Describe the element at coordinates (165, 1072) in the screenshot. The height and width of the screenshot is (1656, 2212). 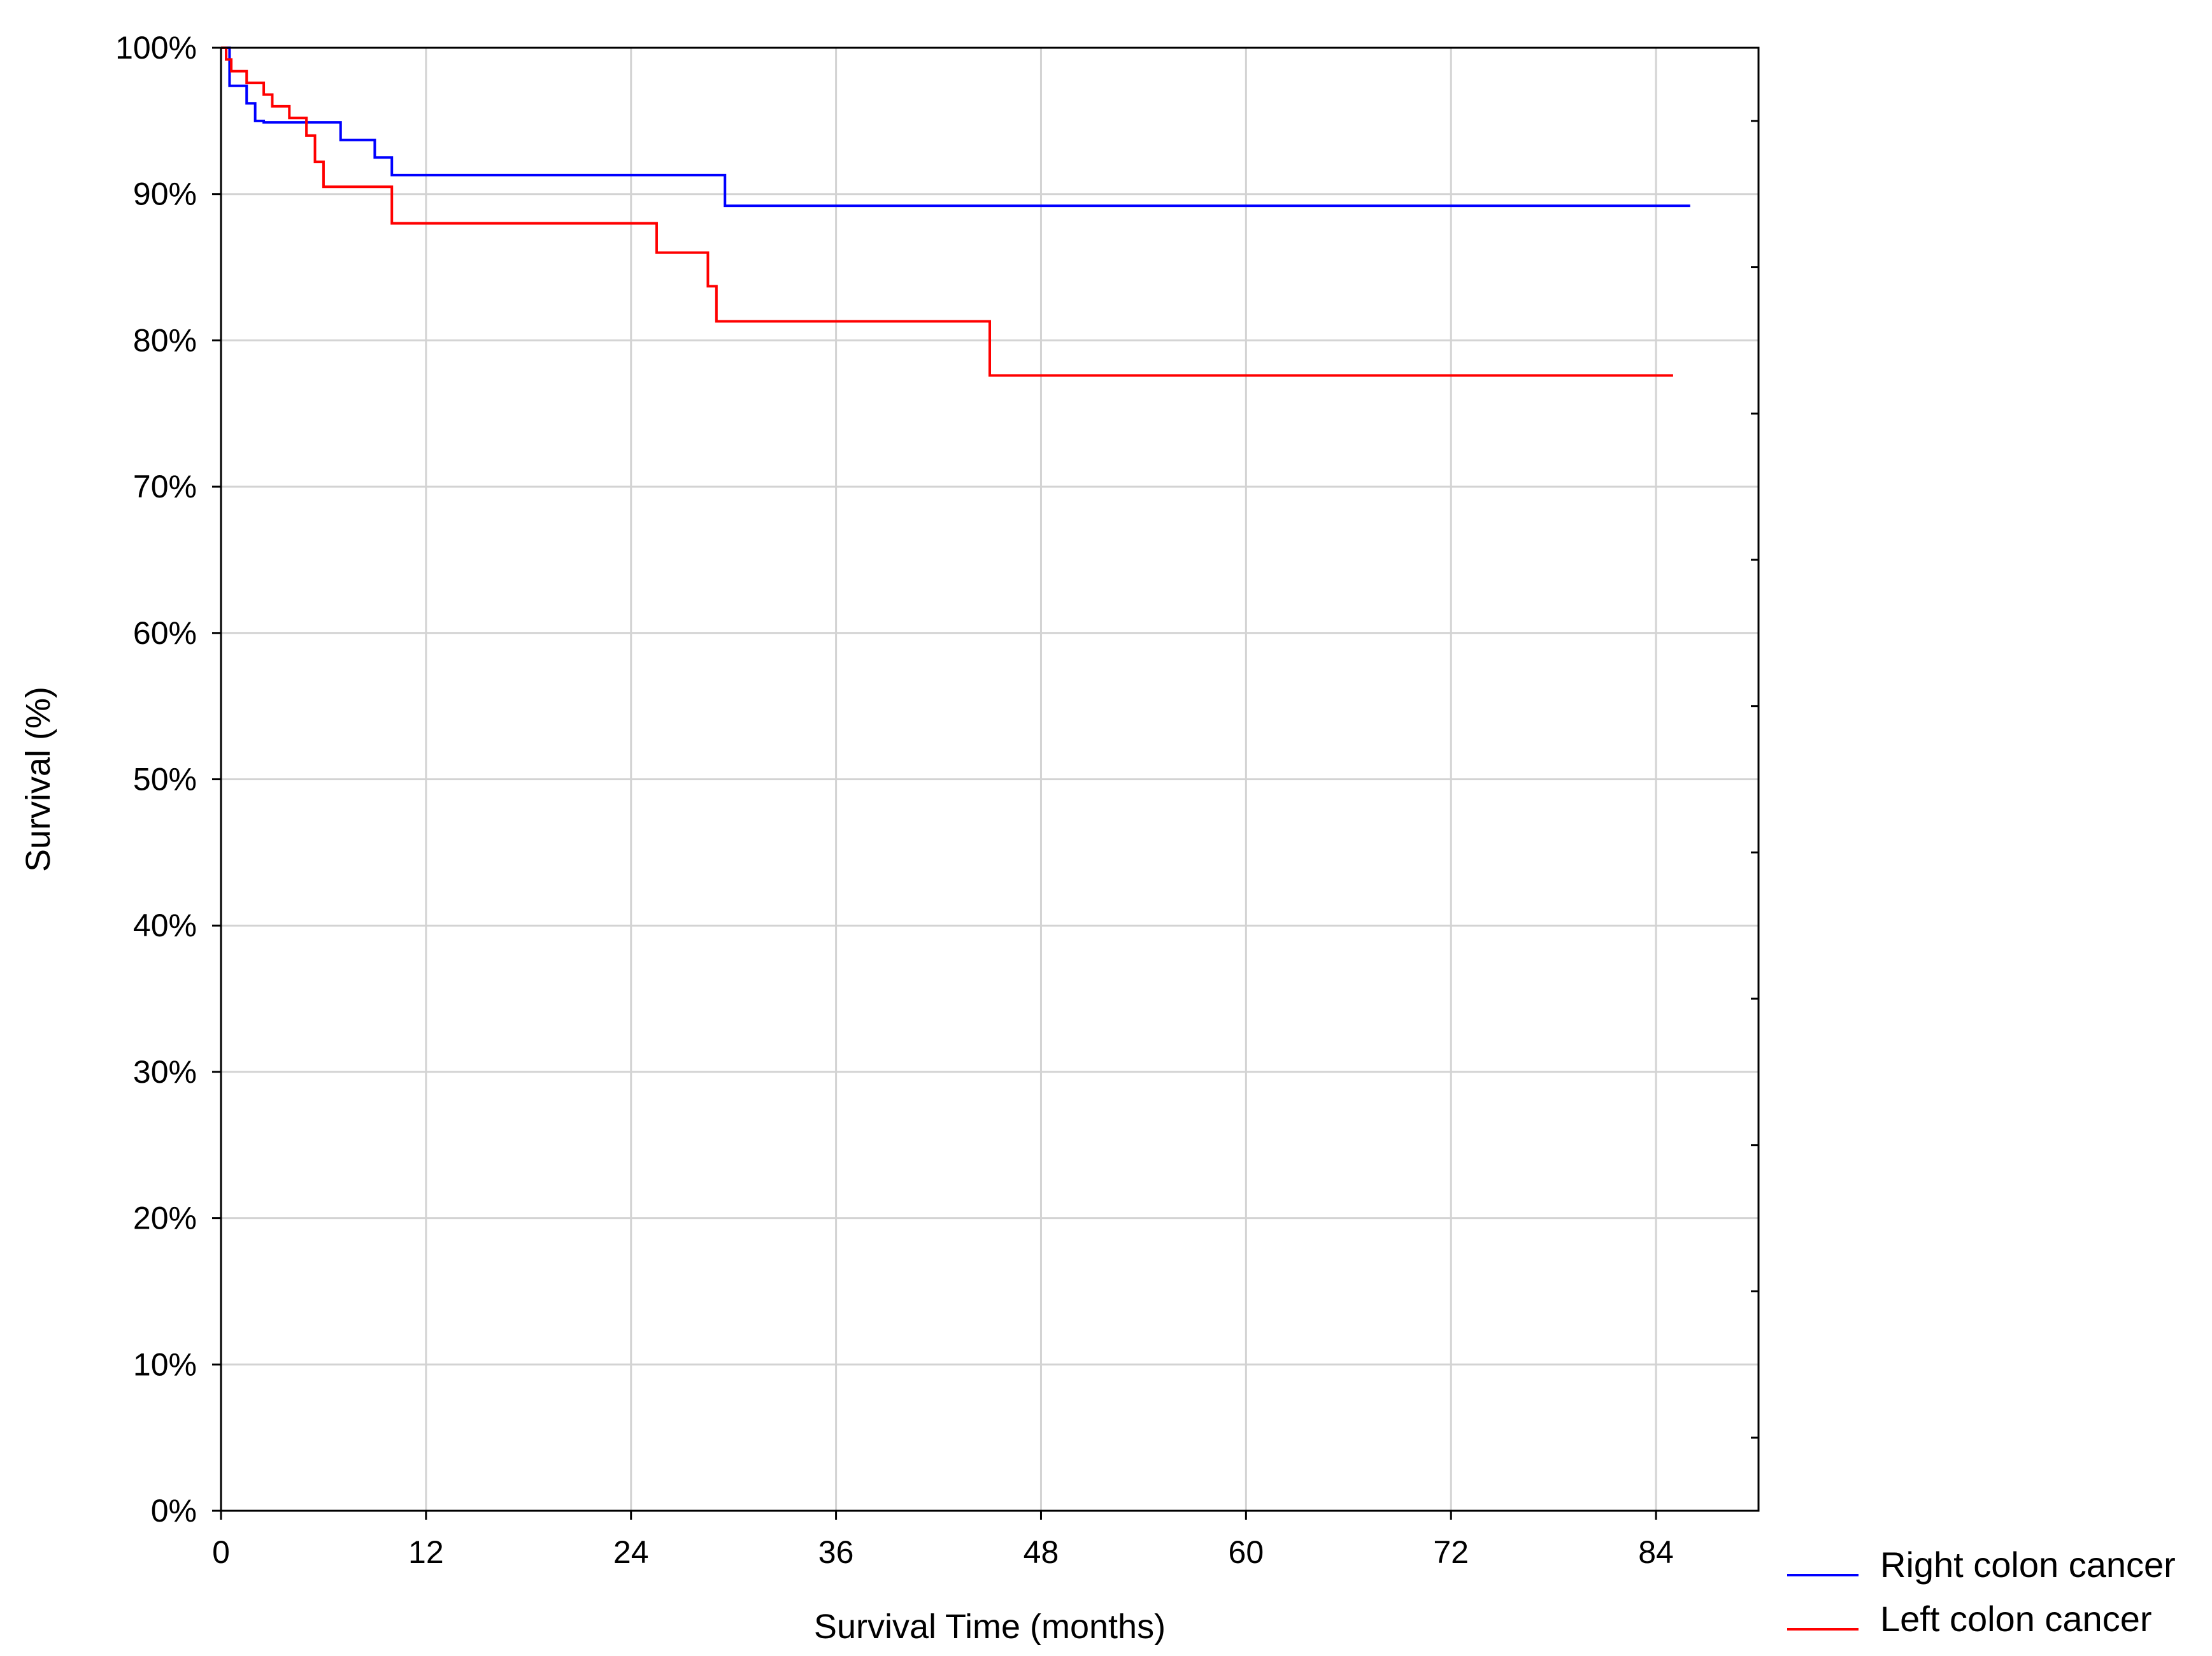
I see `y-tick-label: 30%` at that location.